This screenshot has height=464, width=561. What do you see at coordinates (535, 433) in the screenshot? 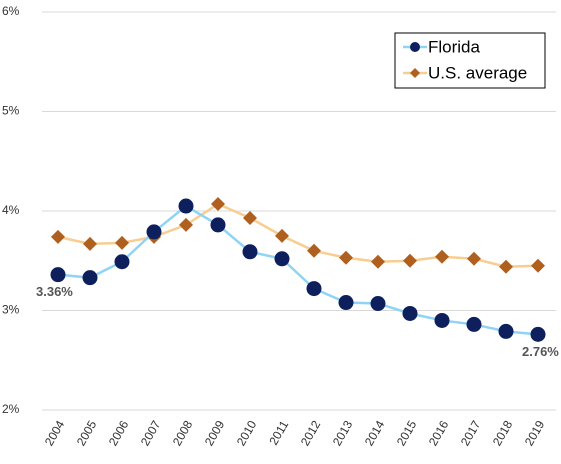
I see `x-tick-label: 2019` at bounding box center [535, 433].